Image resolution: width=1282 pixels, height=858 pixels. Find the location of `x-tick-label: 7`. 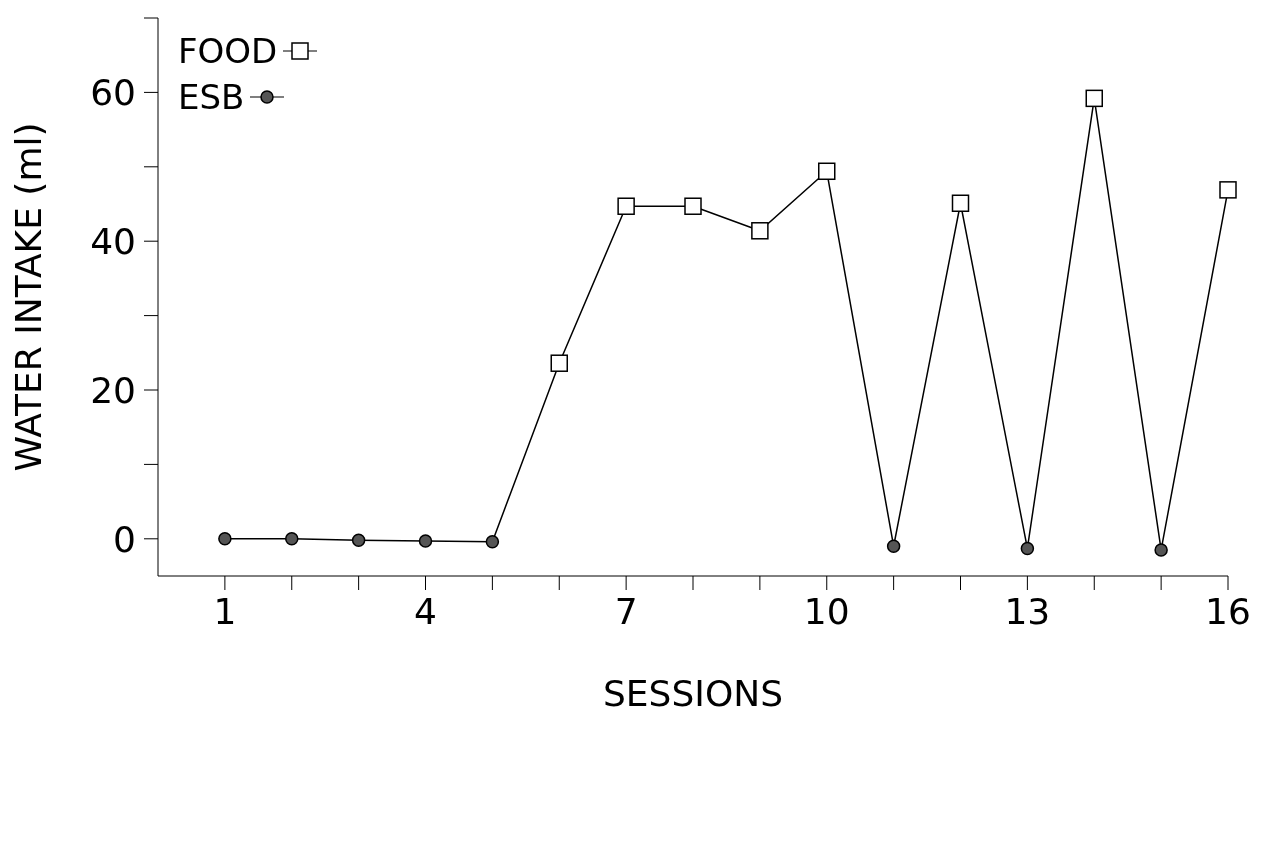

x-tick-label: 7 is located at coordinates (626, 611).